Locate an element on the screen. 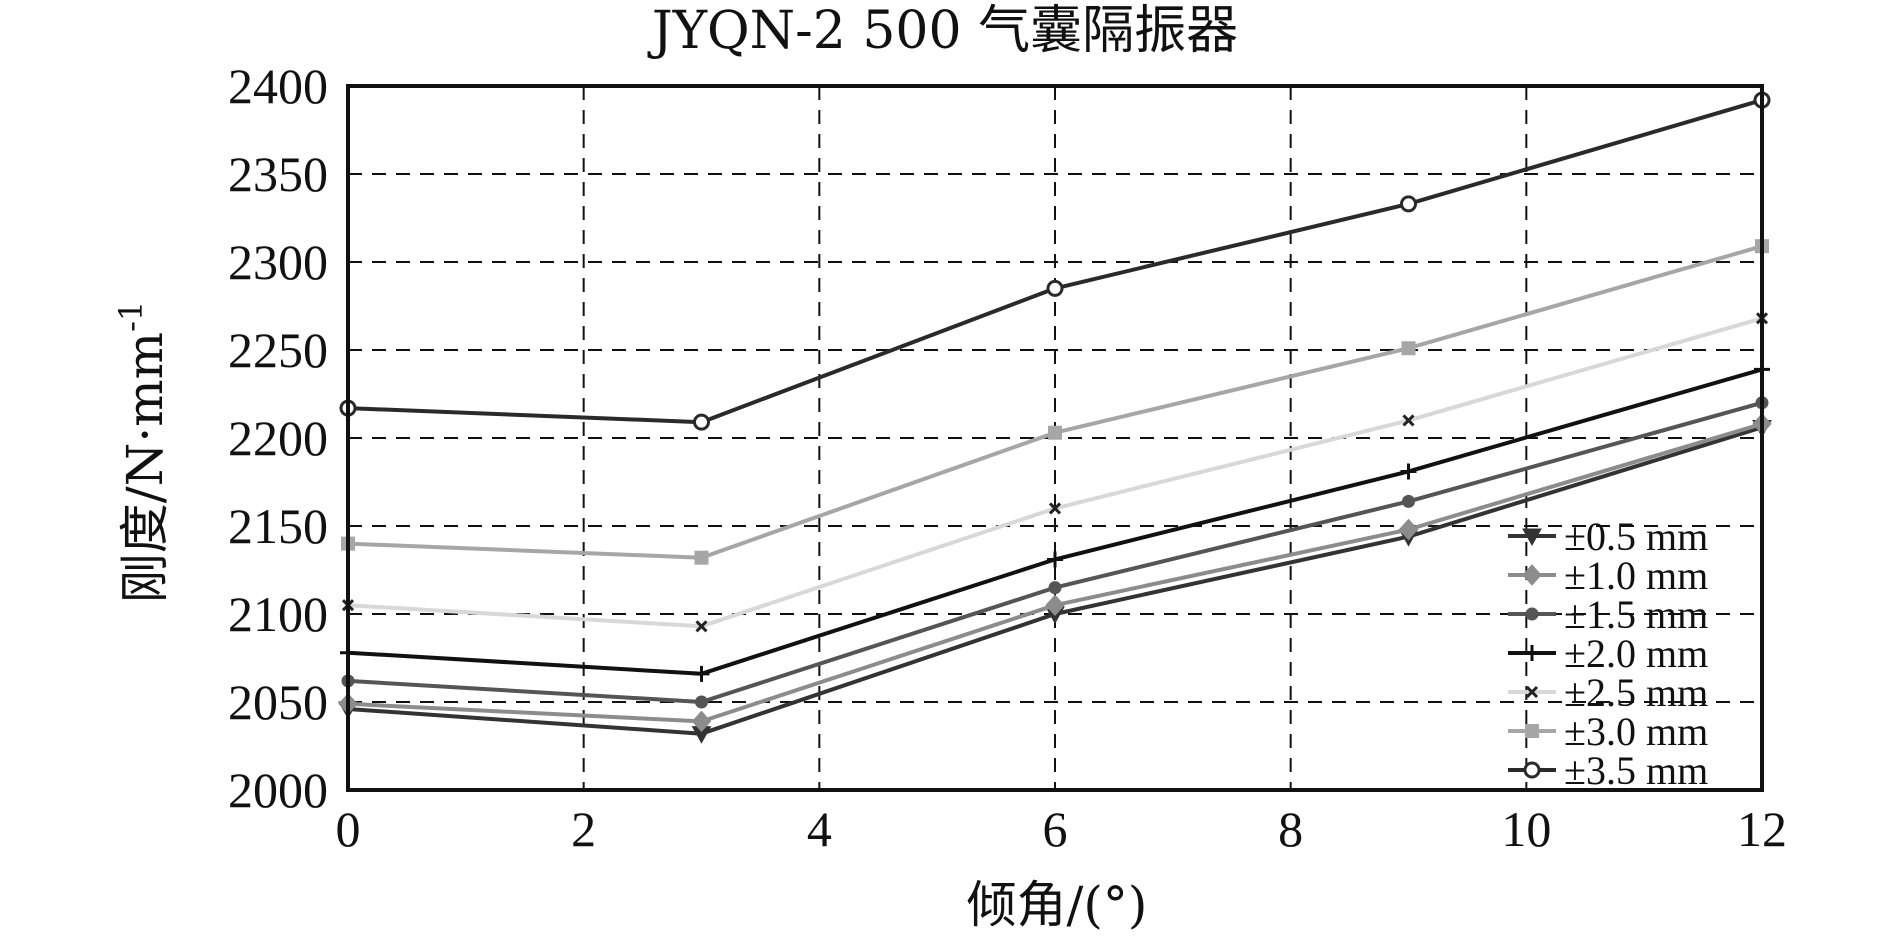 The image size is (1890, 939). y-tick-label: 2200 is located at coordinates (278, 438).